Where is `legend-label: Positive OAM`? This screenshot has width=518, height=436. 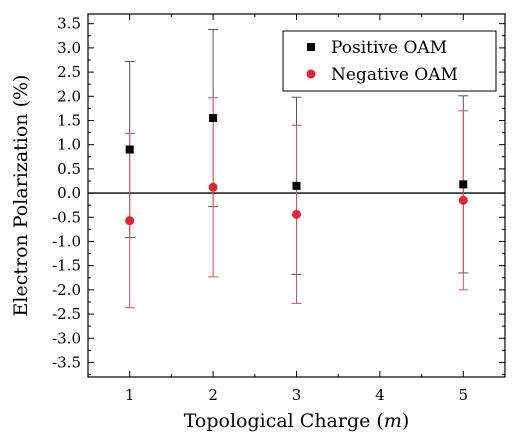
legend-label: Positive OAM is located at coordinates (389, 48).